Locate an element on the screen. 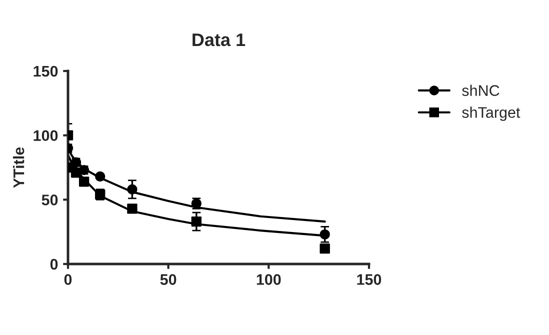  legend-label: shTarget is located at coordinates (491, 113).